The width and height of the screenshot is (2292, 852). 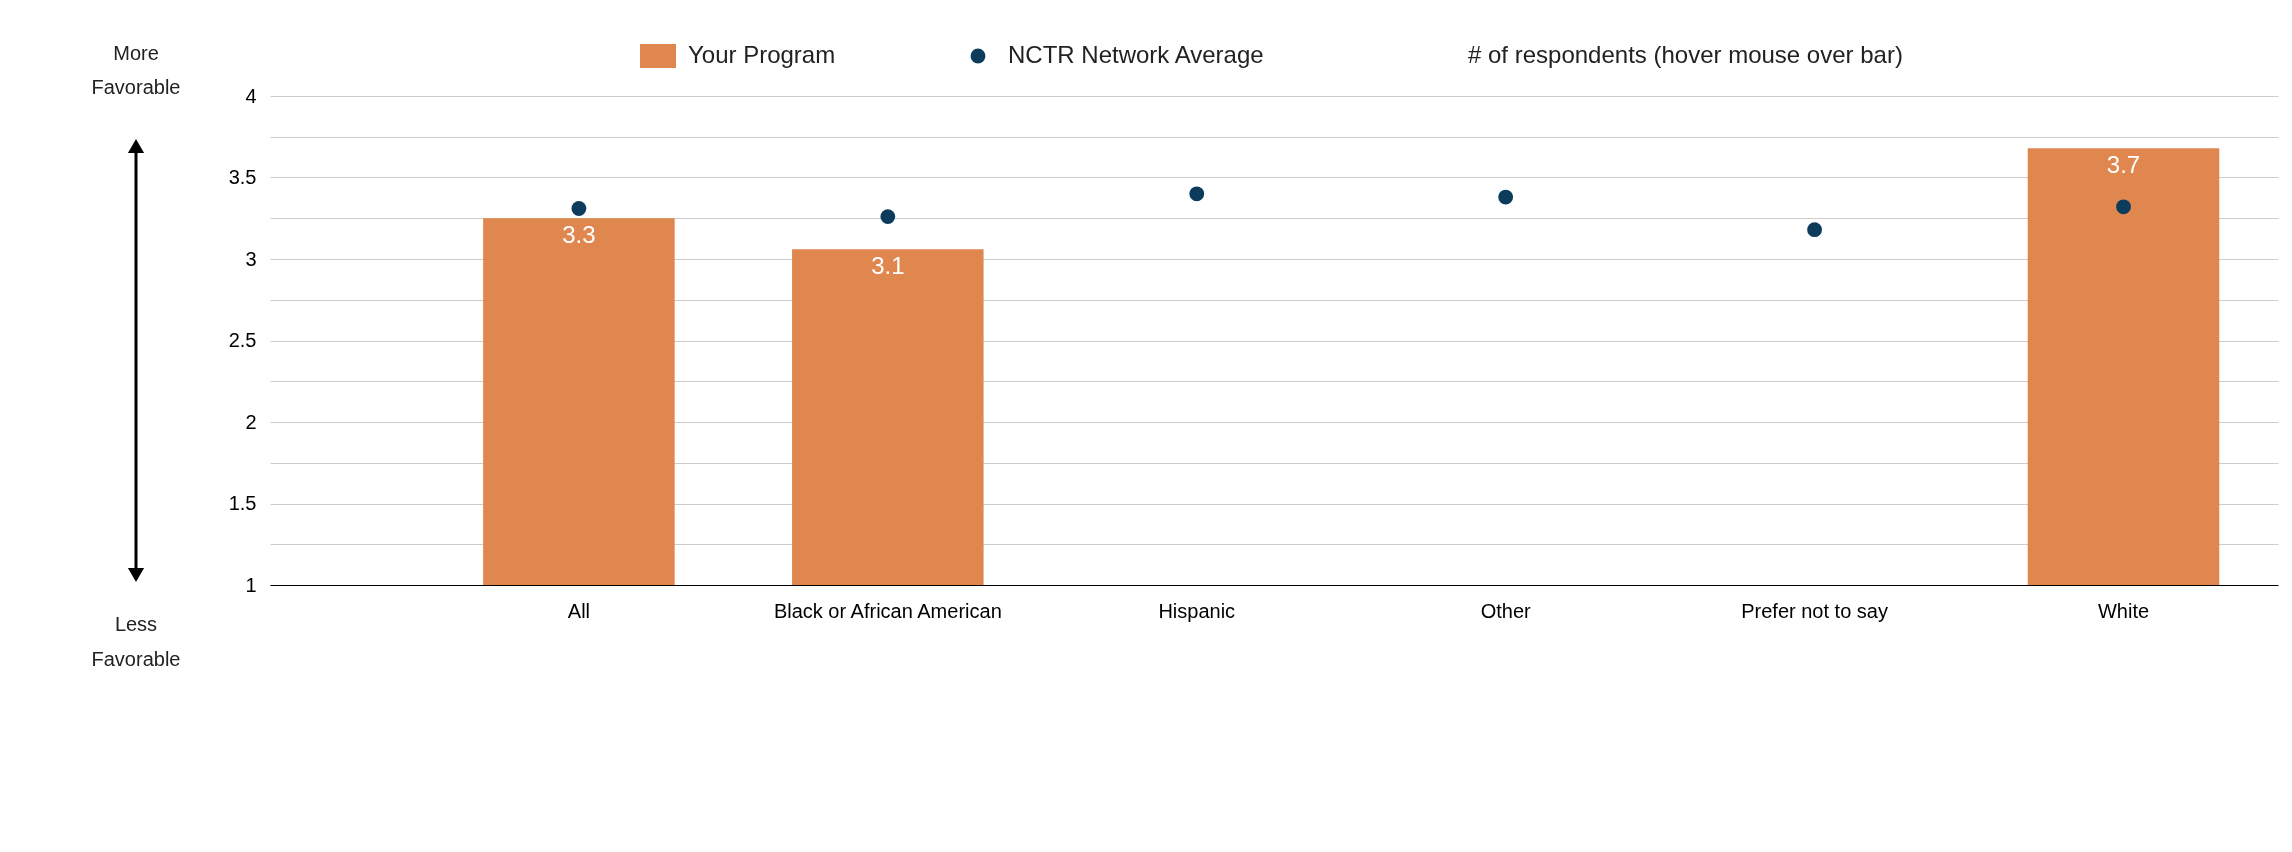 I want to click on data-label: 3.7, so click(x=2123, y=165).